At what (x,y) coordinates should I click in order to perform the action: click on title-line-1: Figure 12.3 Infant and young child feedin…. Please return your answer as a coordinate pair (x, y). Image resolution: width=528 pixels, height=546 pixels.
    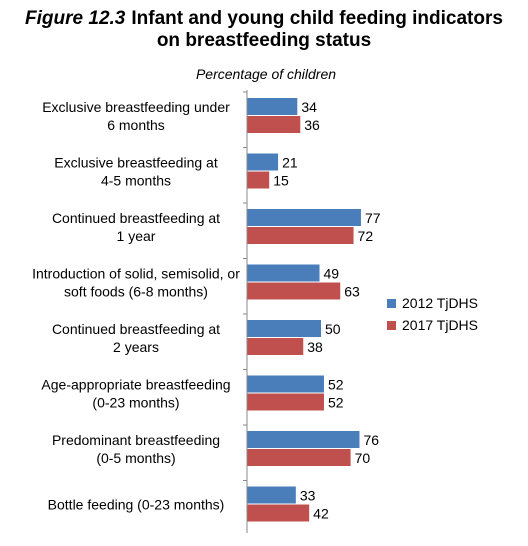
    Looking at the image, I should click on (264, 19).